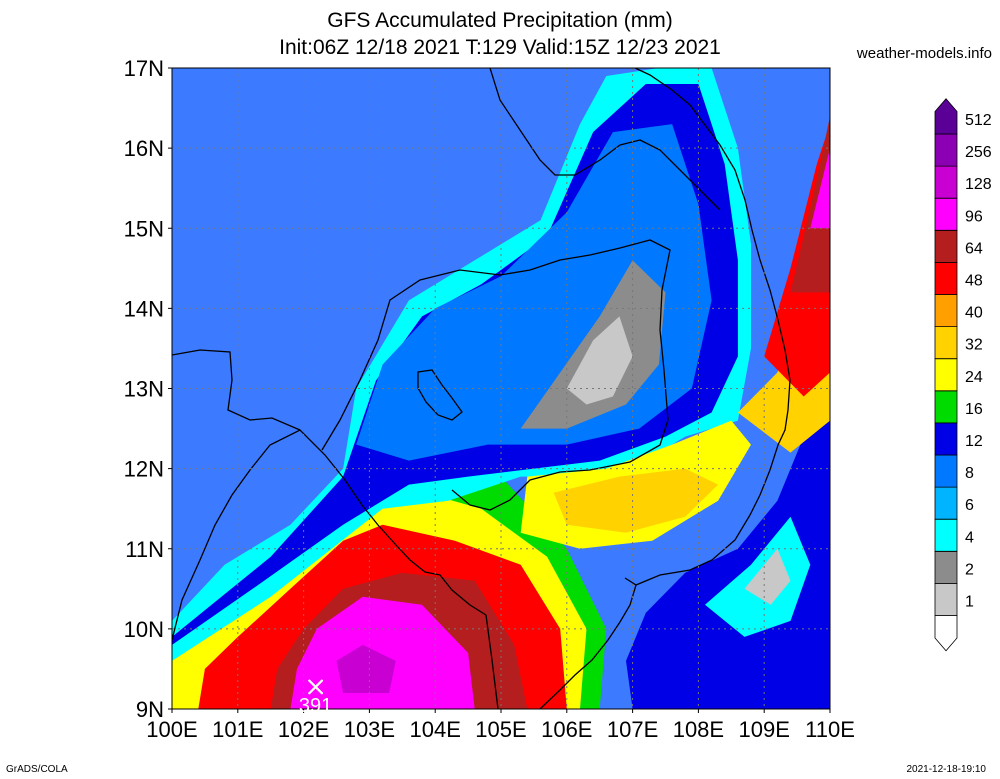 The width and height of the screenshot is (1000, 779). I want to click on coastline-vietnam-east, so click(712, 327).